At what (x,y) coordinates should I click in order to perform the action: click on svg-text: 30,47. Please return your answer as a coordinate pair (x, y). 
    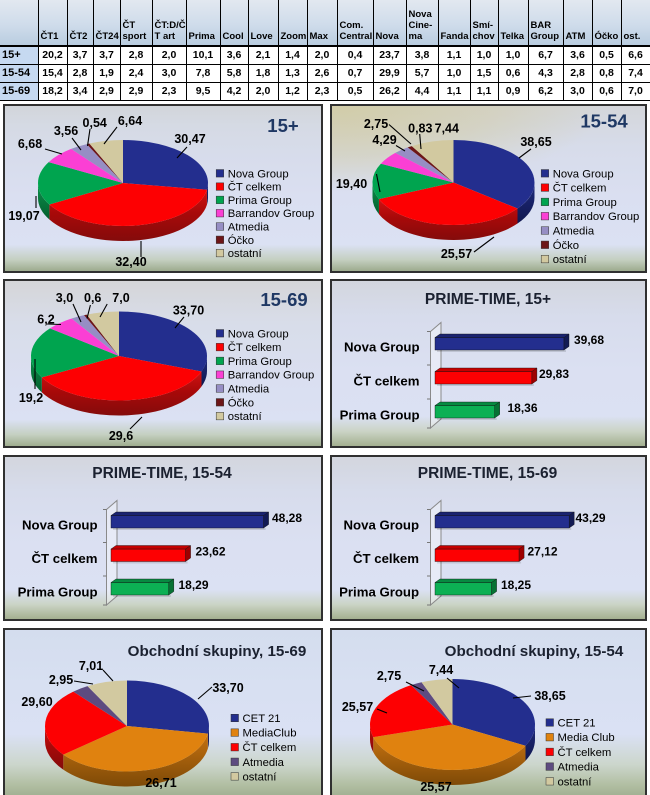
    Looking at the image, I should click on (189, 139).